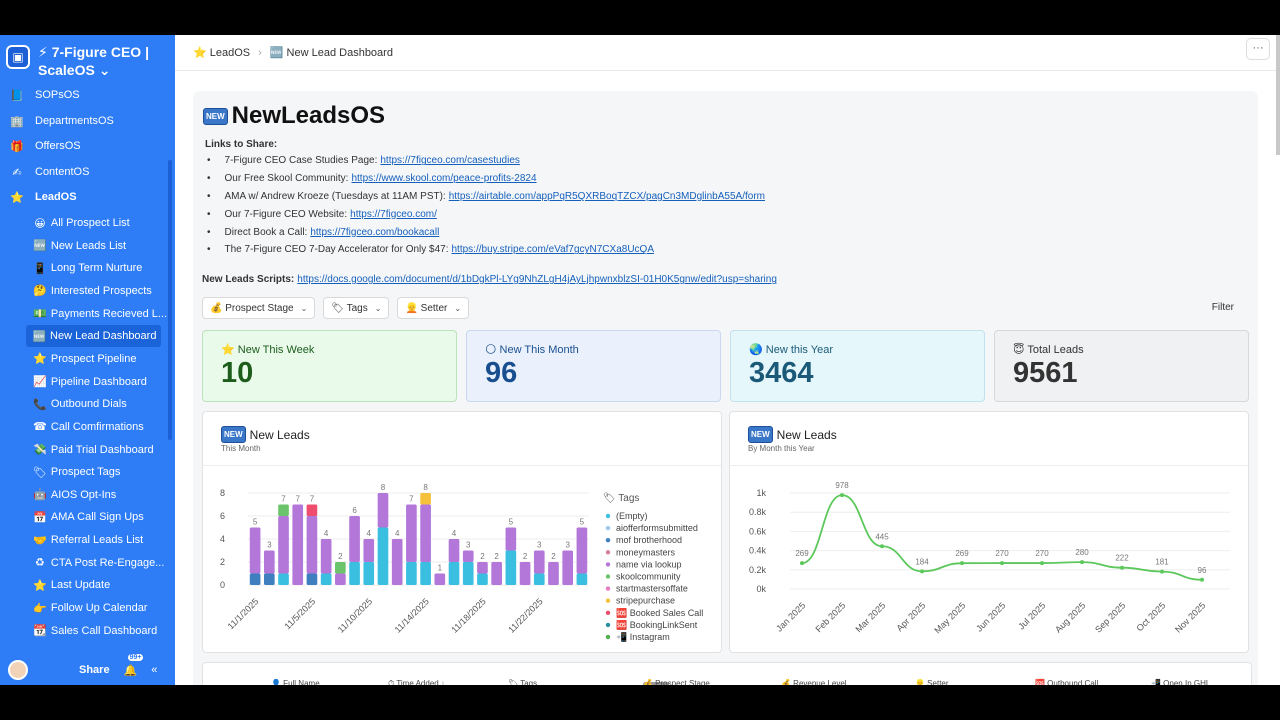 Image resolution: width=1280 pixels, height=720 pixels. Describe the element at coordinates (657, 528) in the screenshot. I see `legend-item: aiofferformsubmitted` at that location.